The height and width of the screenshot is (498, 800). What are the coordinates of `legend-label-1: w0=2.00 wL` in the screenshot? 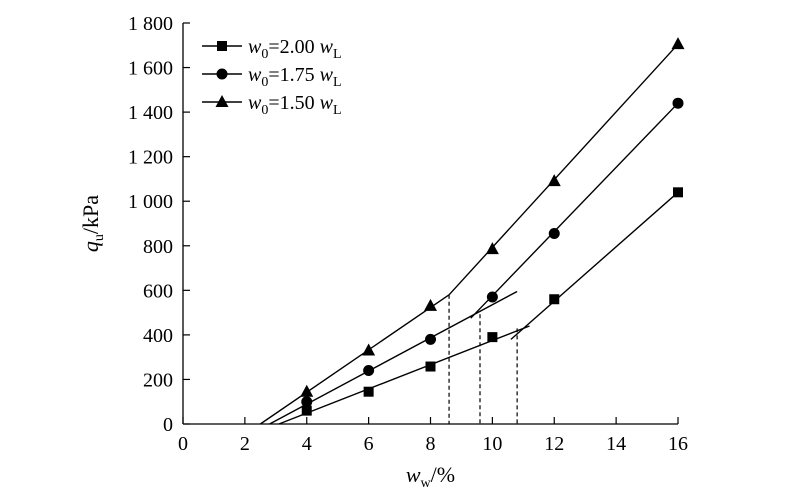 It's located at (295, 49).